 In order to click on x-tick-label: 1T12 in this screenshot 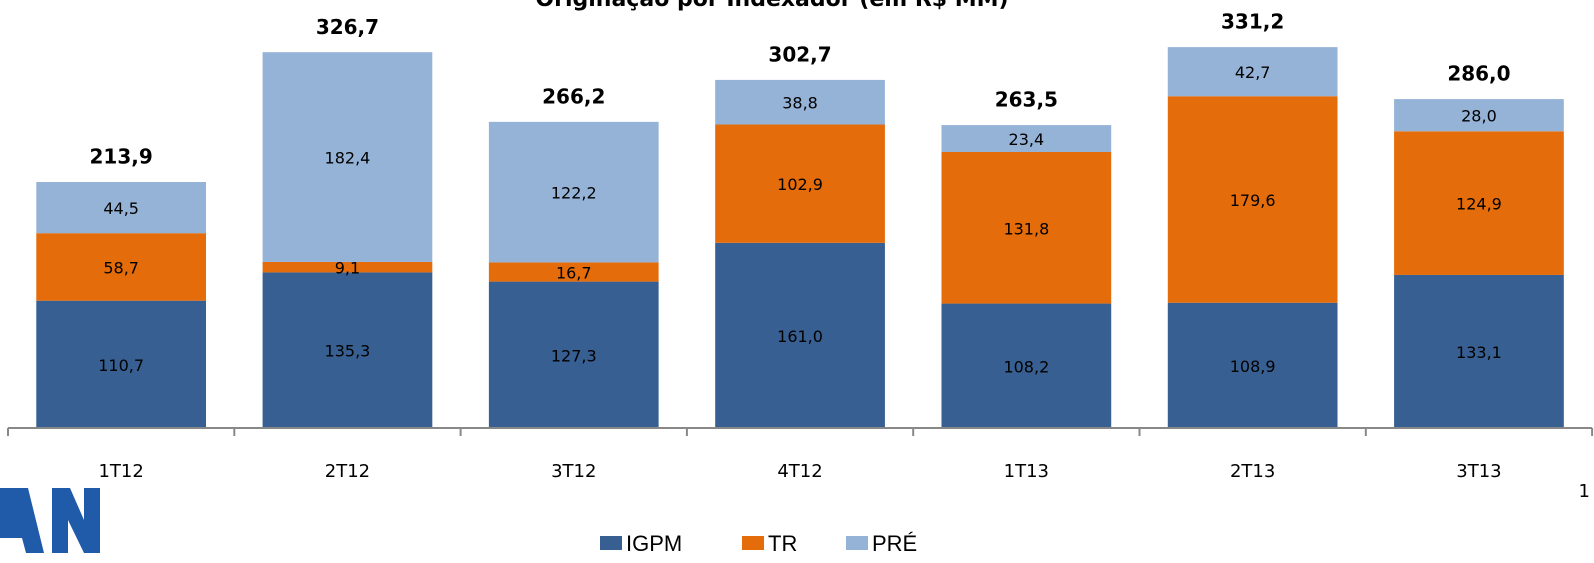, I will do `click(120, 471)`.